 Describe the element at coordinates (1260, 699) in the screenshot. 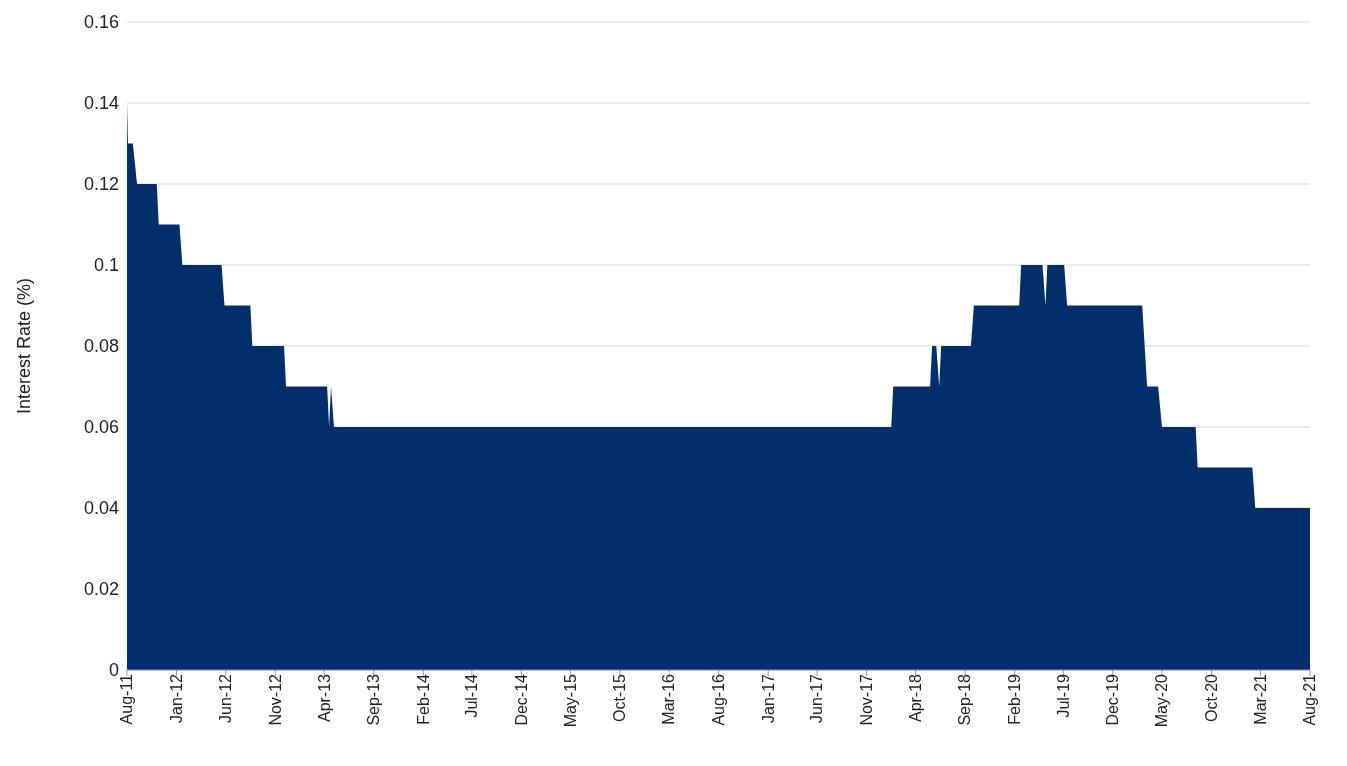

I see `x-tick-label: Mar-21` at that location.